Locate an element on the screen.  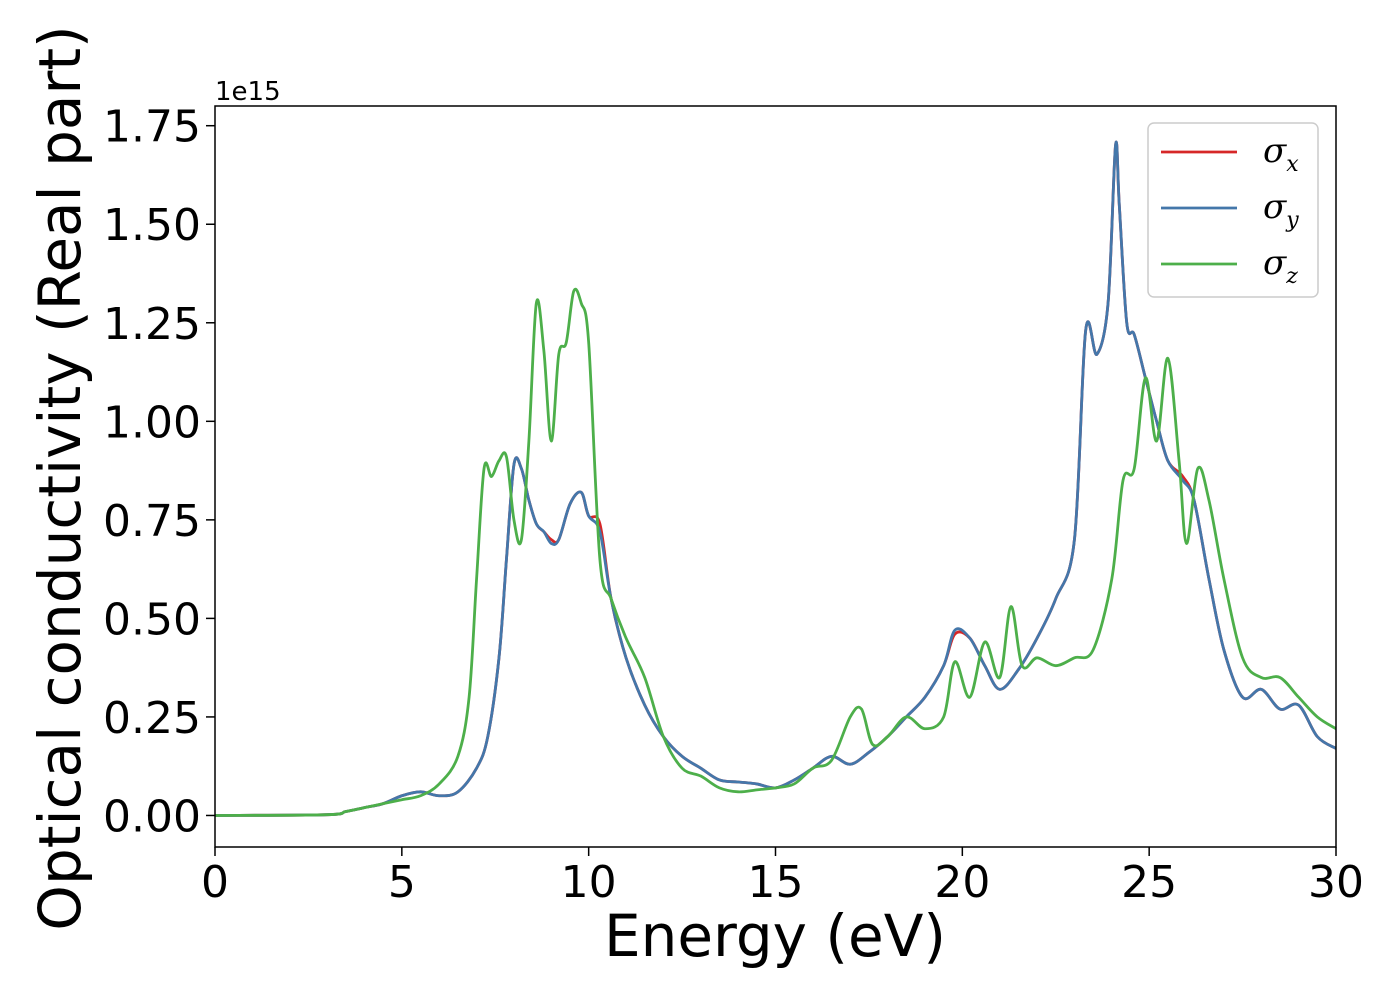
x-tick-label: 20 is located at coordinates (962, 882).